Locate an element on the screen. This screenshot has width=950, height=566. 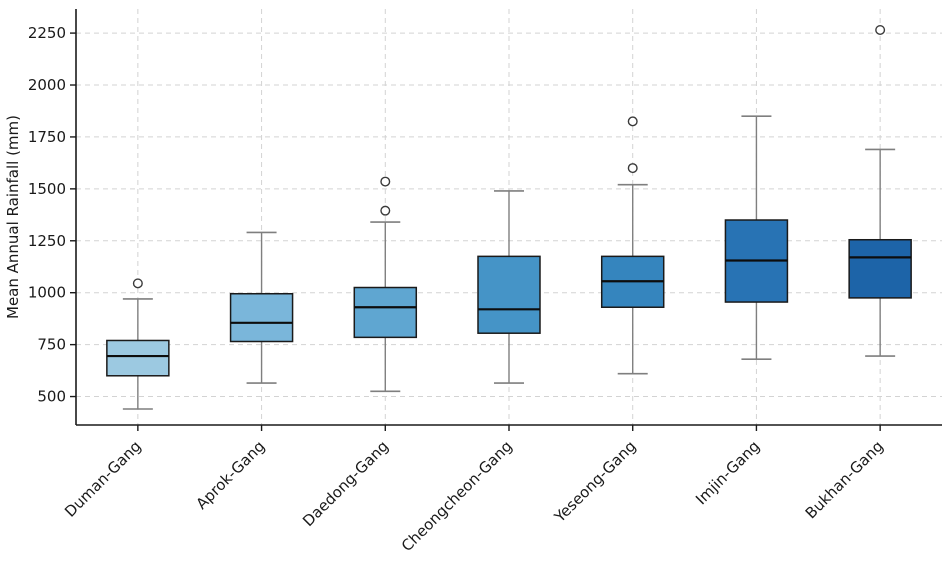
y-tick-label: 2000 is located at coordinates (47, 85).